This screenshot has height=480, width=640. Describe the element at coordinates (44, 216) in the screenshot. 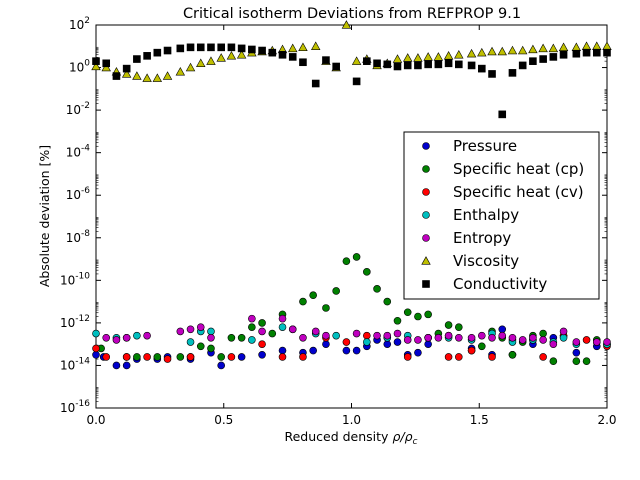

I see `y-axis-label: Absolute deviation [%]` at that location.